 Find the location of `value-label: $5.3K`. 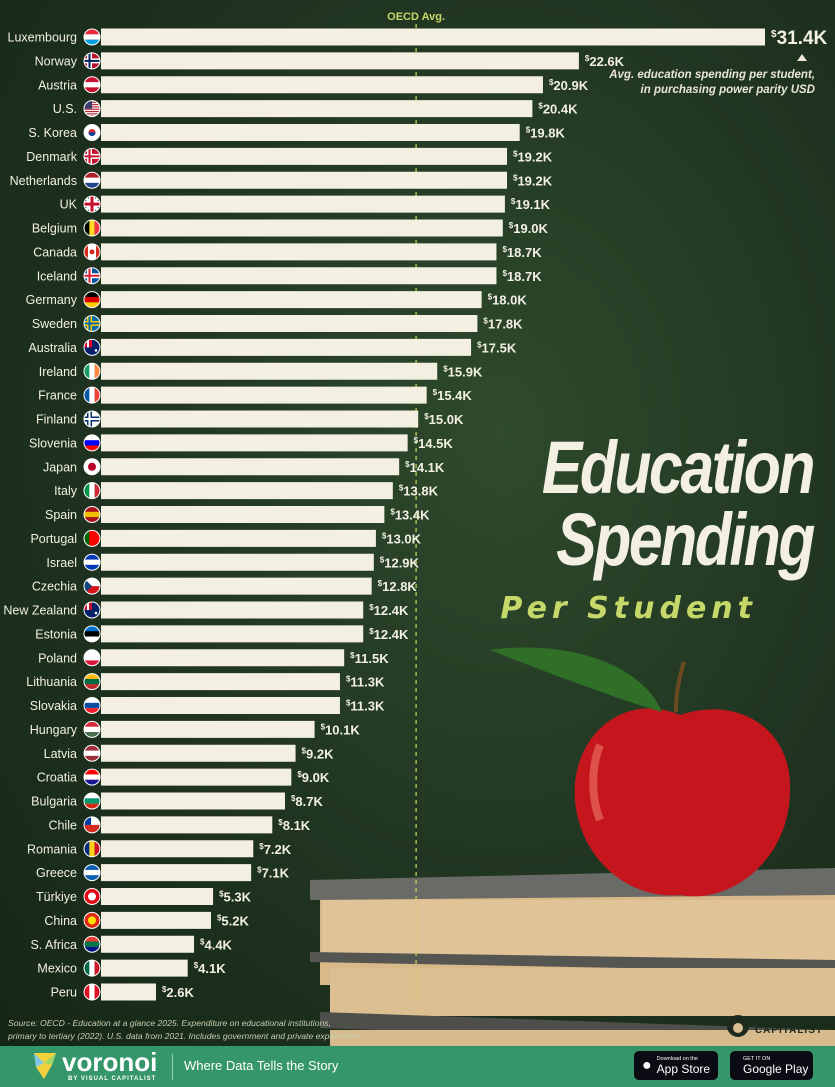

value-label: $5.3K is located at coordinates (235, 897).